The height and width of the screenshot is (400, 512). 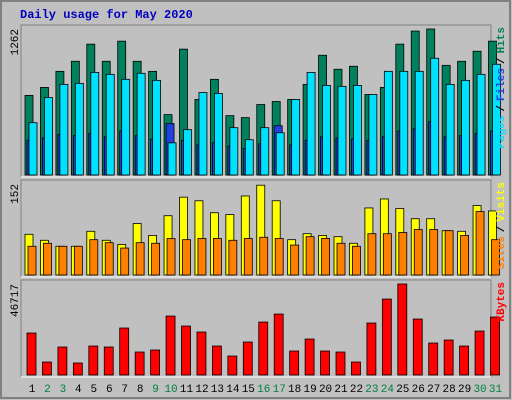 I want to click on x-tick-label: 13, so click(x=217, y=390).